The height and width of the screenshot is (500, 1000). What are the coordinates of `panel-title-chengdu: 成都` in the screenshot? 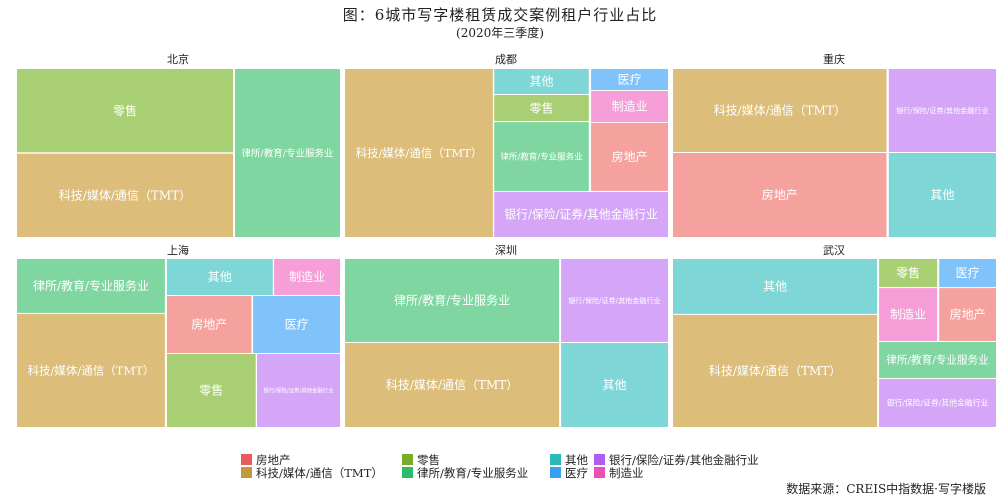 It's located at (506, 59).